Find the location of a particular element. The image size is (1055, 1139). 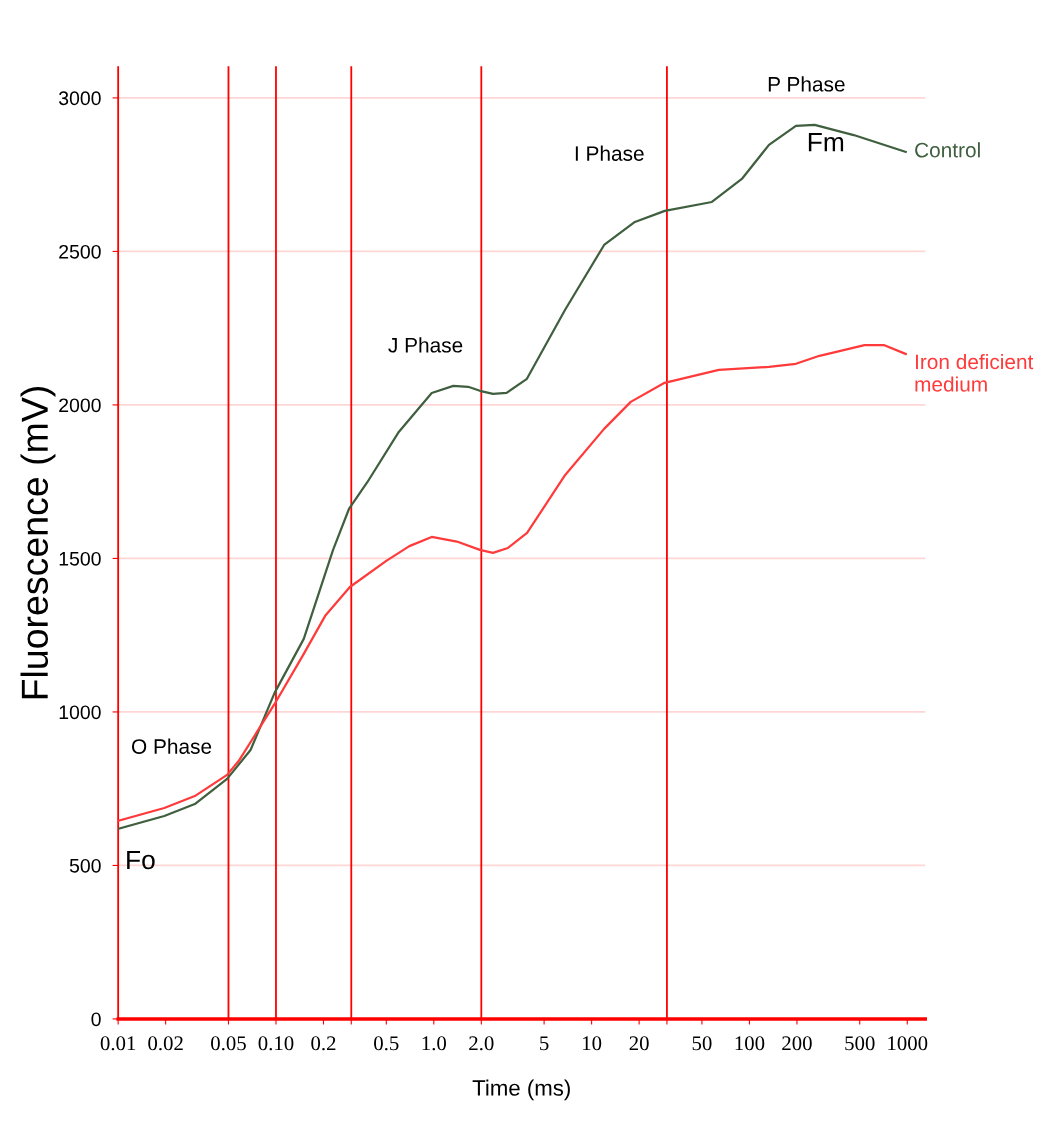

y-tick-label: 1500 is located at coordinates (80, 558).